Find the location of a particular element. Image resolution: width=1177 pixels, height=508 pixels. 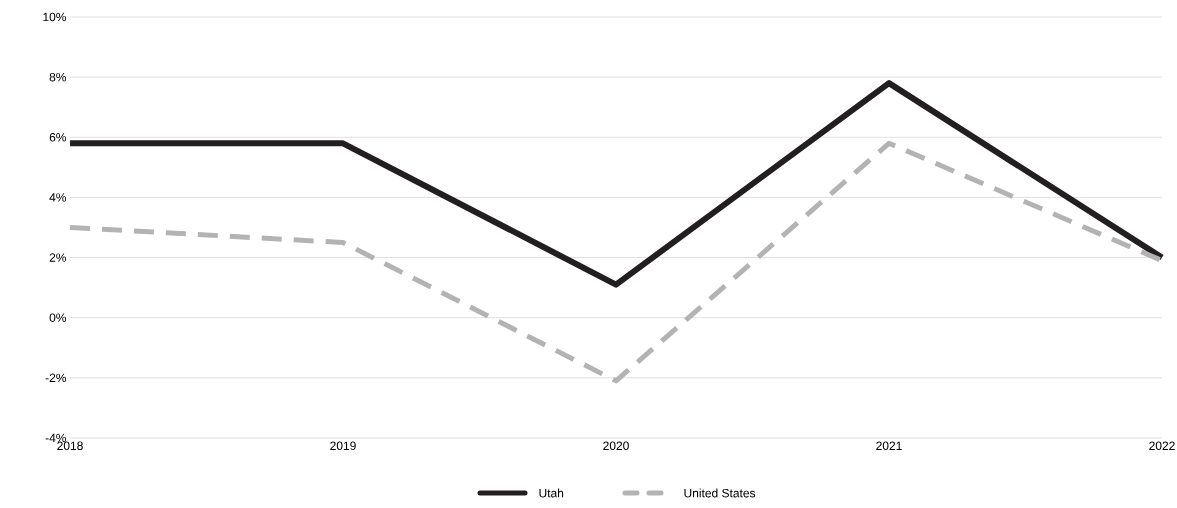

x-tick-label: 2018 is located at coordinates (70, 446).